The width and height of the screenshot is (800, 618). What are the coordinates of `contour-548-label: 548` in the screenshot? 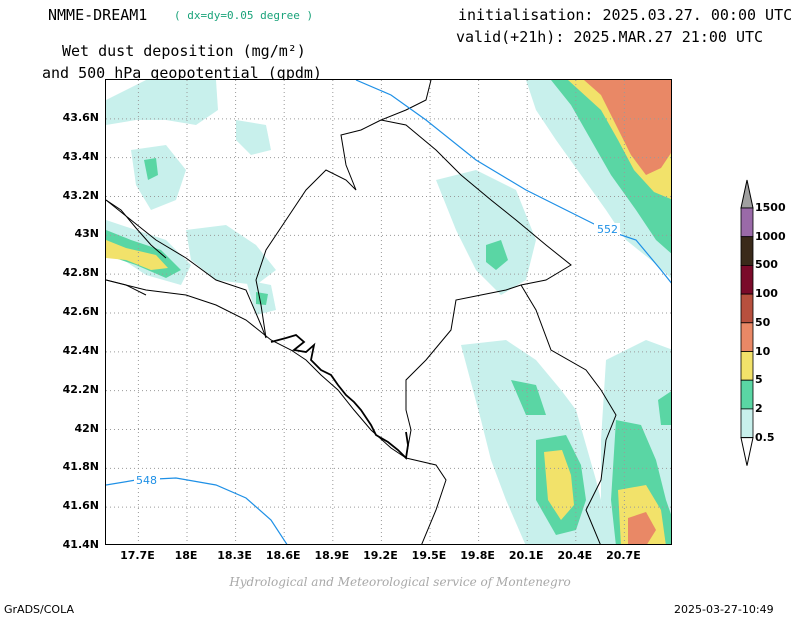 It's located at (146, 480).